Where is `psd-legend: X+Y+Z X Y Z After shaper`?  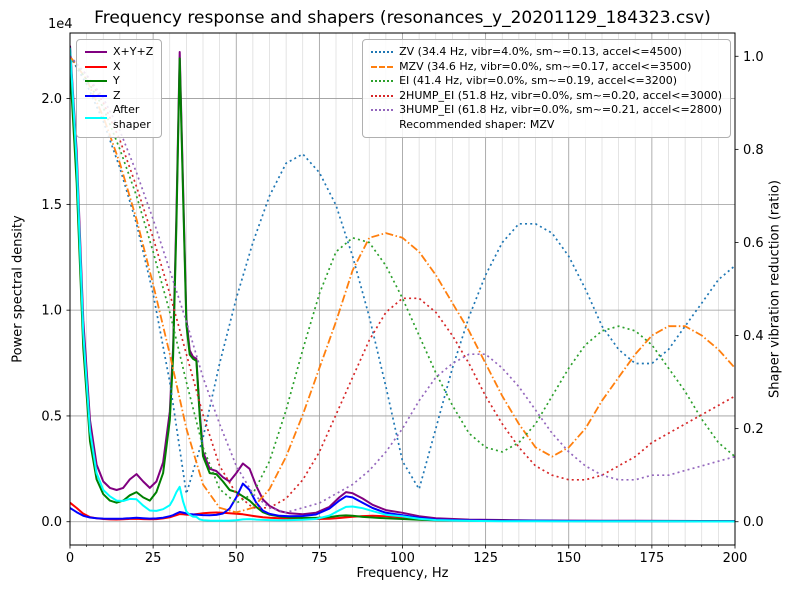
psd-legend: X+Y+Z X Y Z After shaper is located at coordinates (119, 89).